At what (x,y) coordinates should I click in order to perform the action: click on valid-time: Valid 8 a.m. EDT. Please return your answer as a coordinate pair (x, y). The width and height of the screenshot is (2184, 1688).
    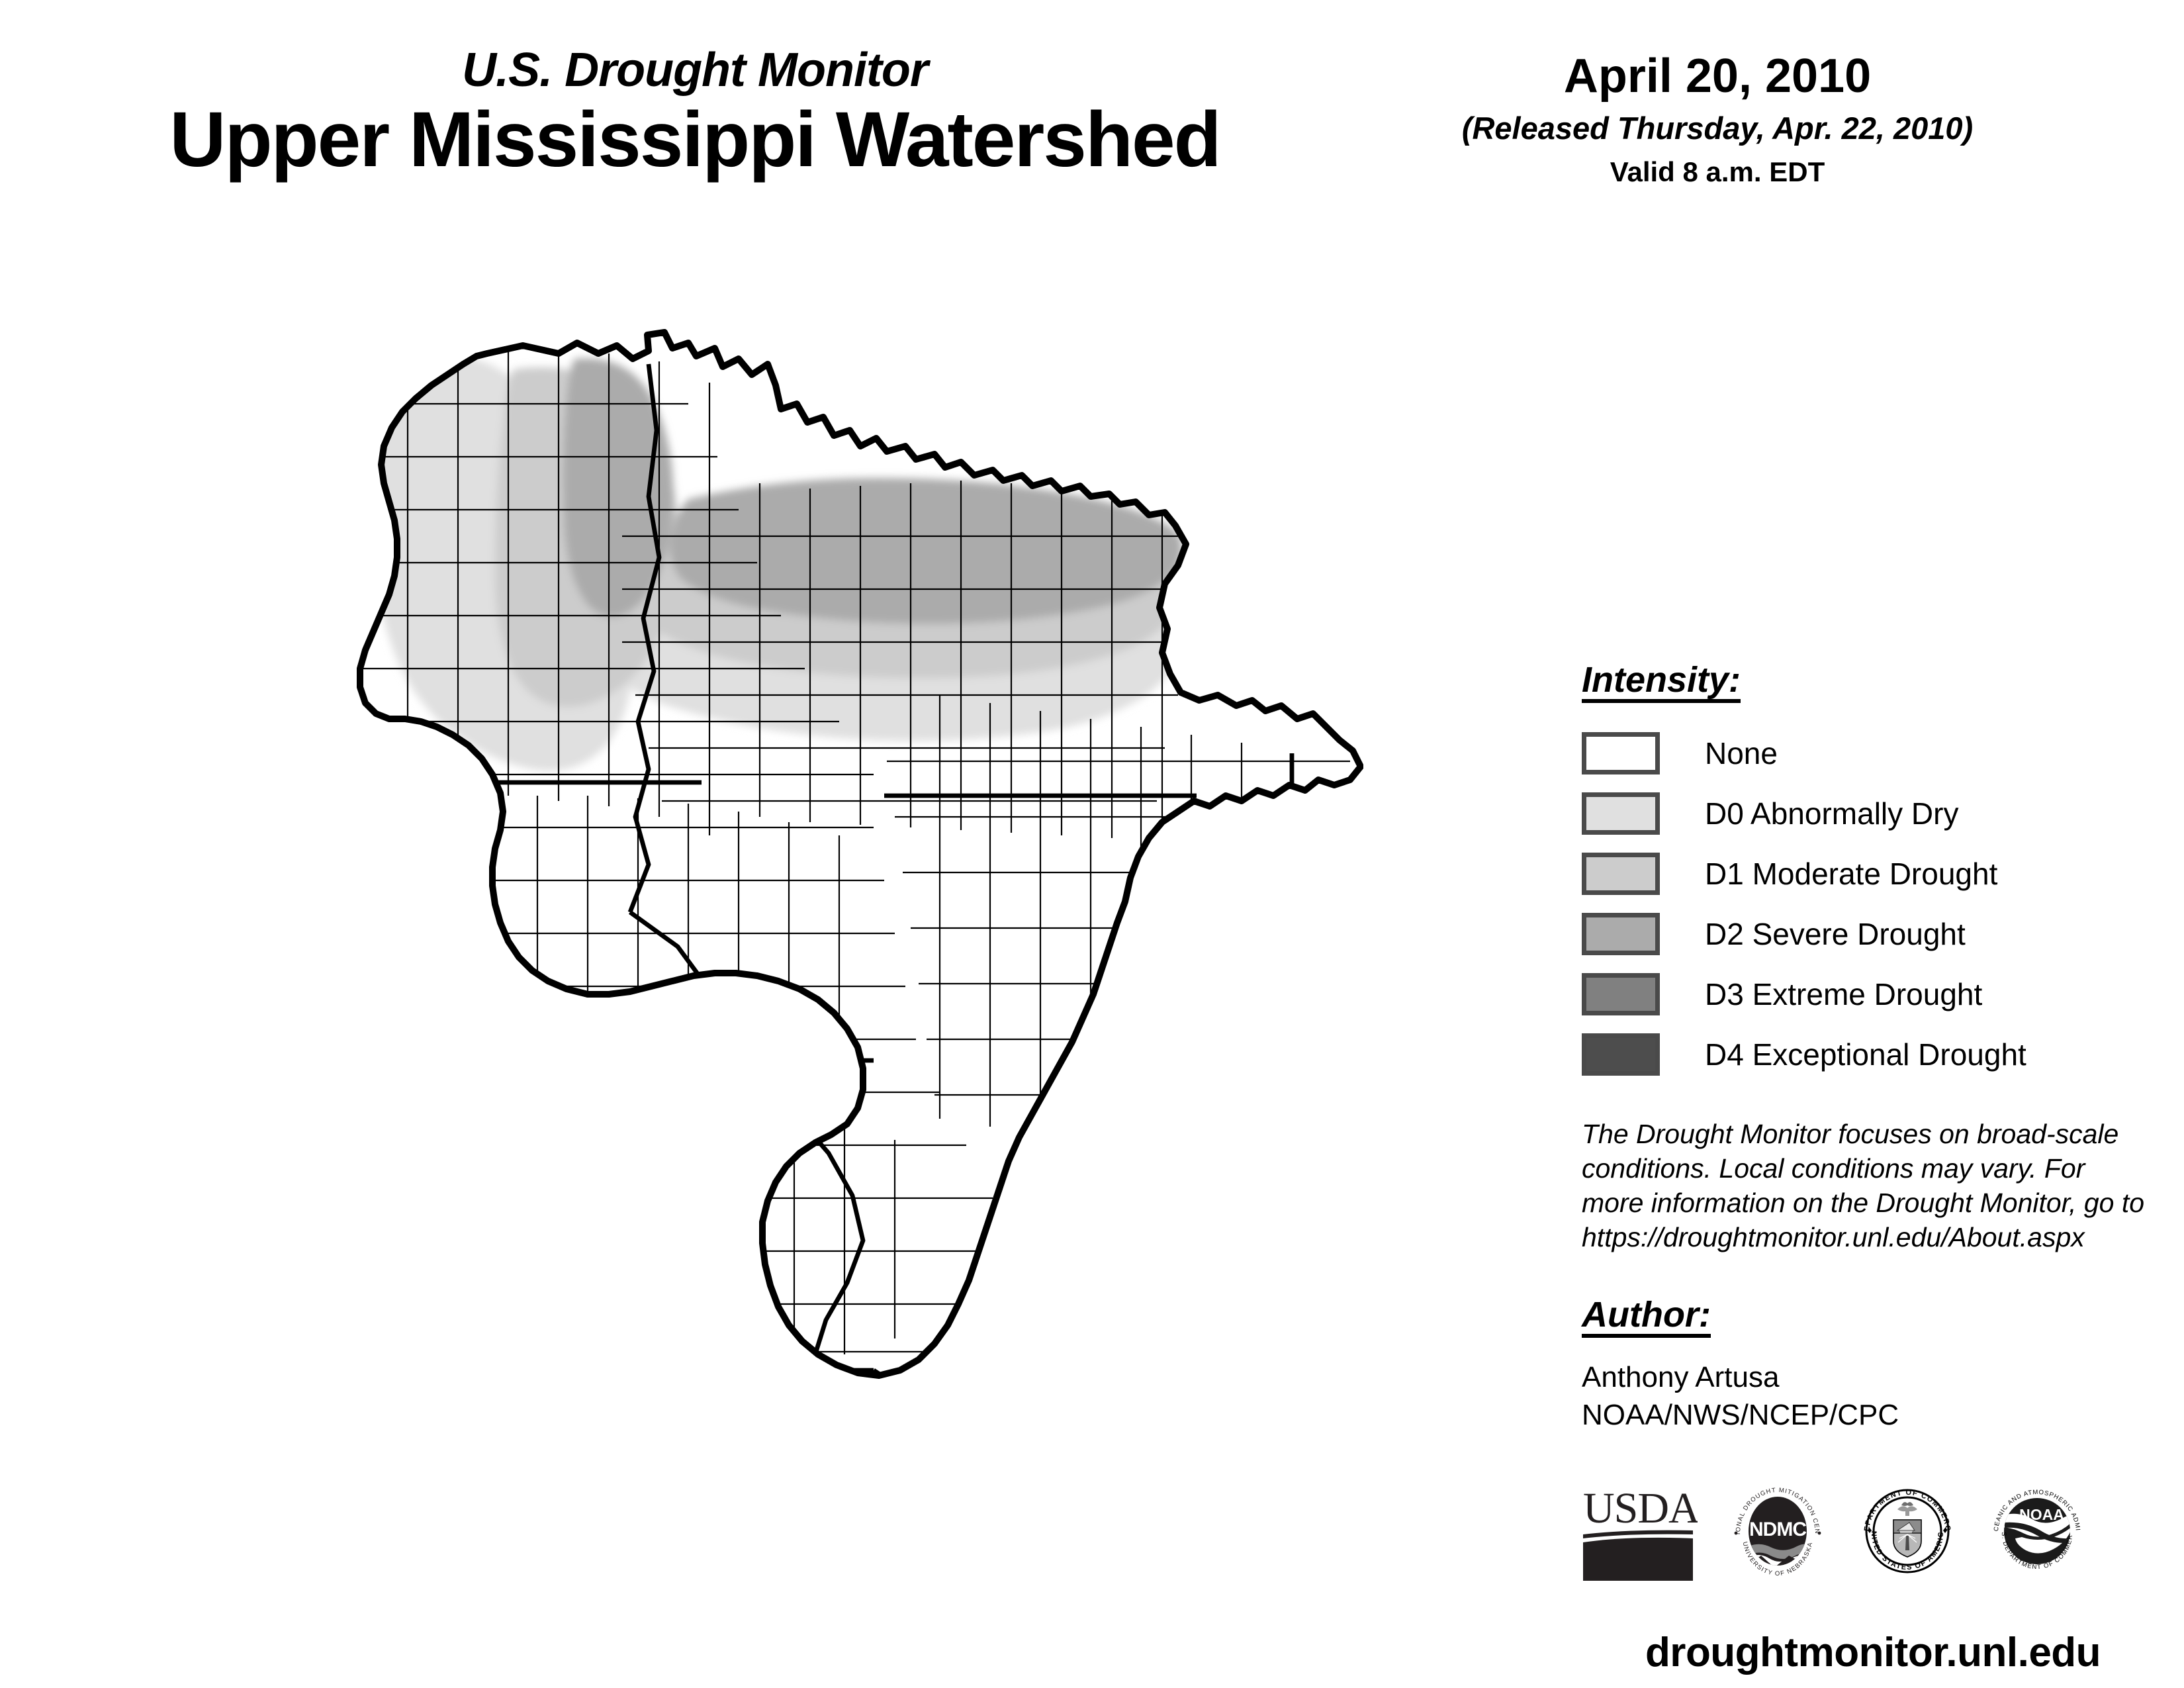
    Looking at the image, I should click on (1718, 172).